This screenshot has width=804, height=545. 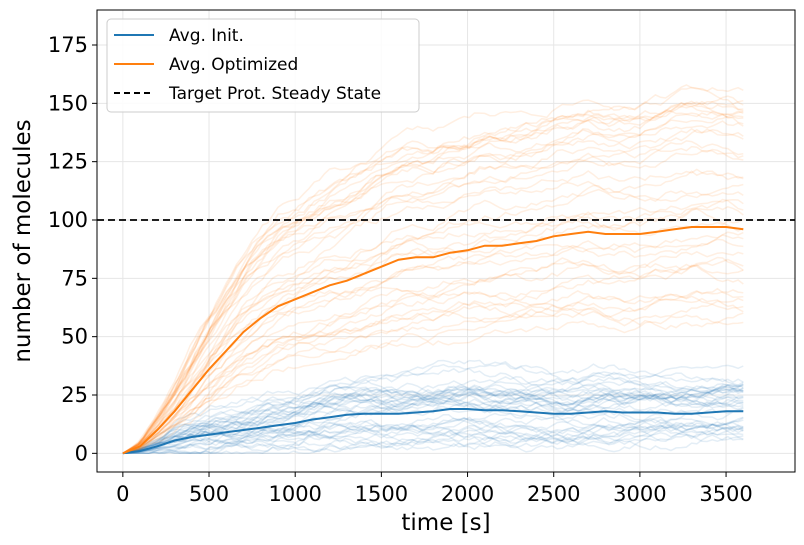 What do you see at coordinates (294, 494) in the screenshot?
I see `x-tick-label: 1000` at bounding box center [294, 494].